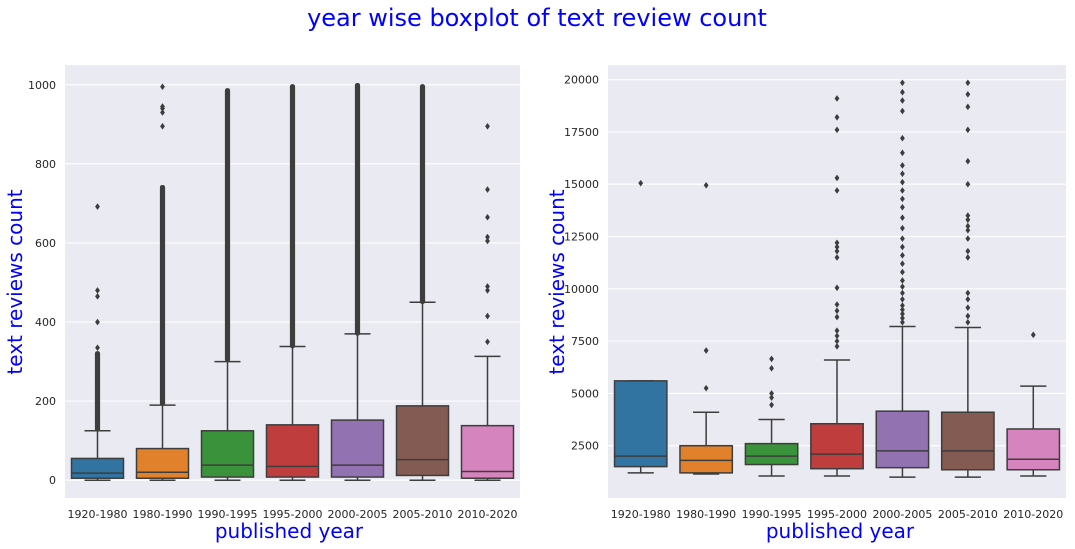 The height and width of the screenshot is (549, 1075). Describe the element at coordinates (45, 164) in the screenshot. I see `y-tick-label: 800` at that location.